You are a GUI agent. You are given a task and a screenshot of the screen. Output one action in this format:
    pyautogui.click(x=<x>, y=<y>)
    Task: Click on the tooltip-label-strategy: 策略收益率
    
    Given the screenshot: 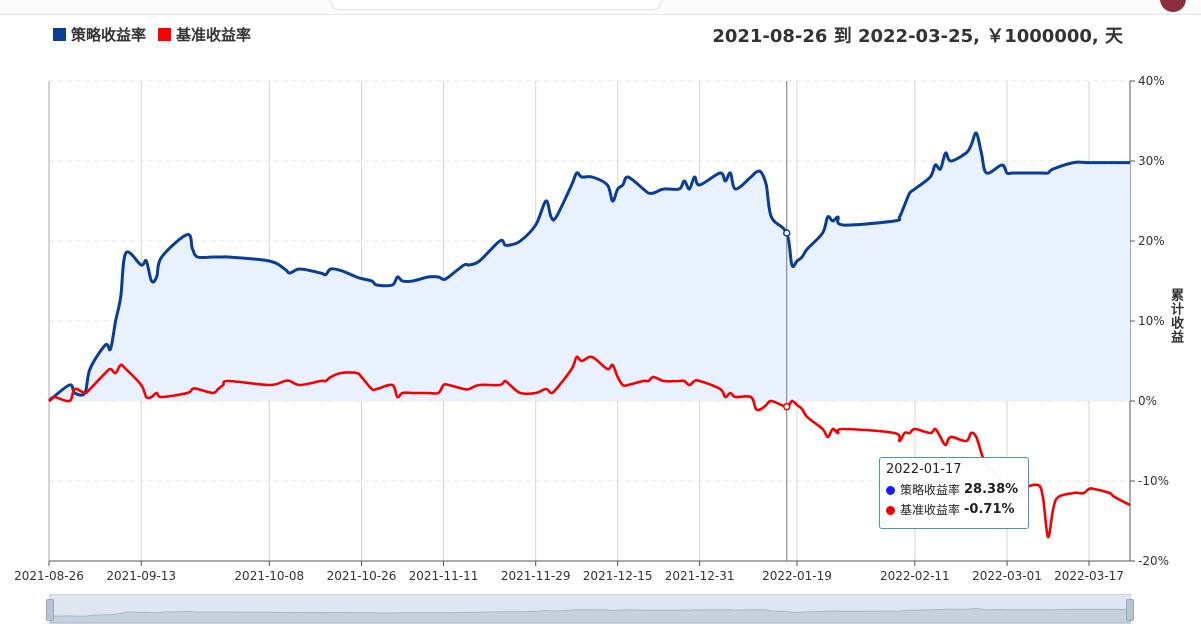 What is the action you would take?
    pyautogui.click(x=930, y=490)
    